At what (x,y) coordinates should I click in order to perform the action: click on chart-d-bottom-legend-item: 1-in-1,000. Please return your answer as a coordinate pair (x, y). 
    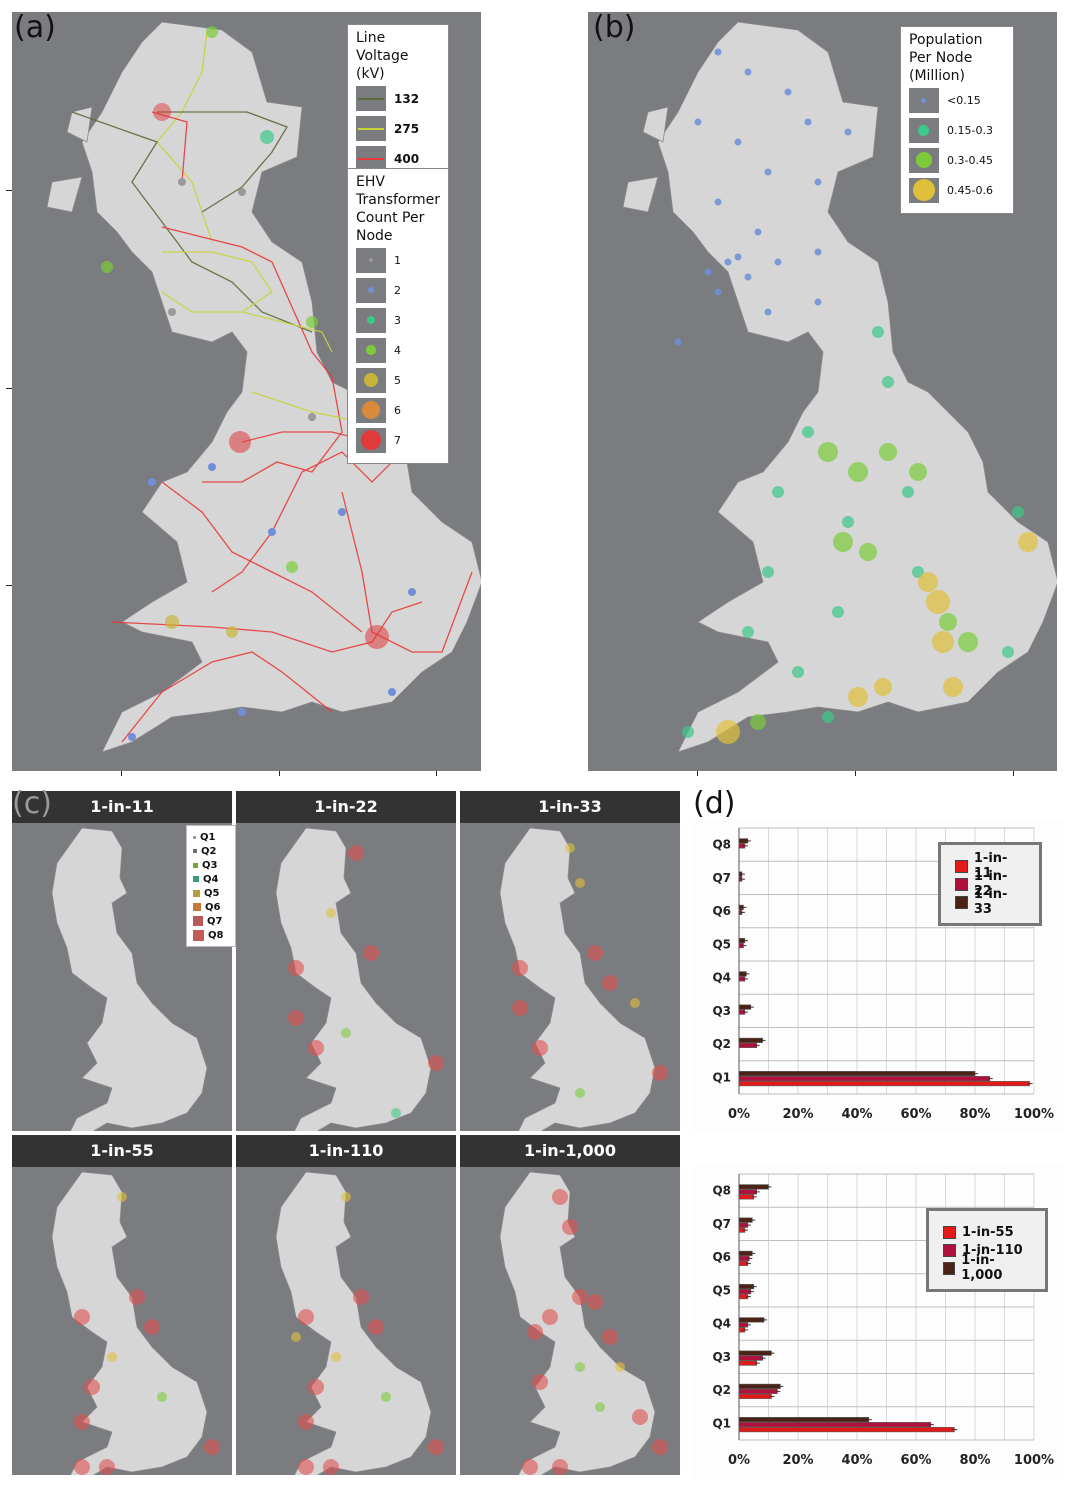
    Looking at the image, I should click on (987, 1268).